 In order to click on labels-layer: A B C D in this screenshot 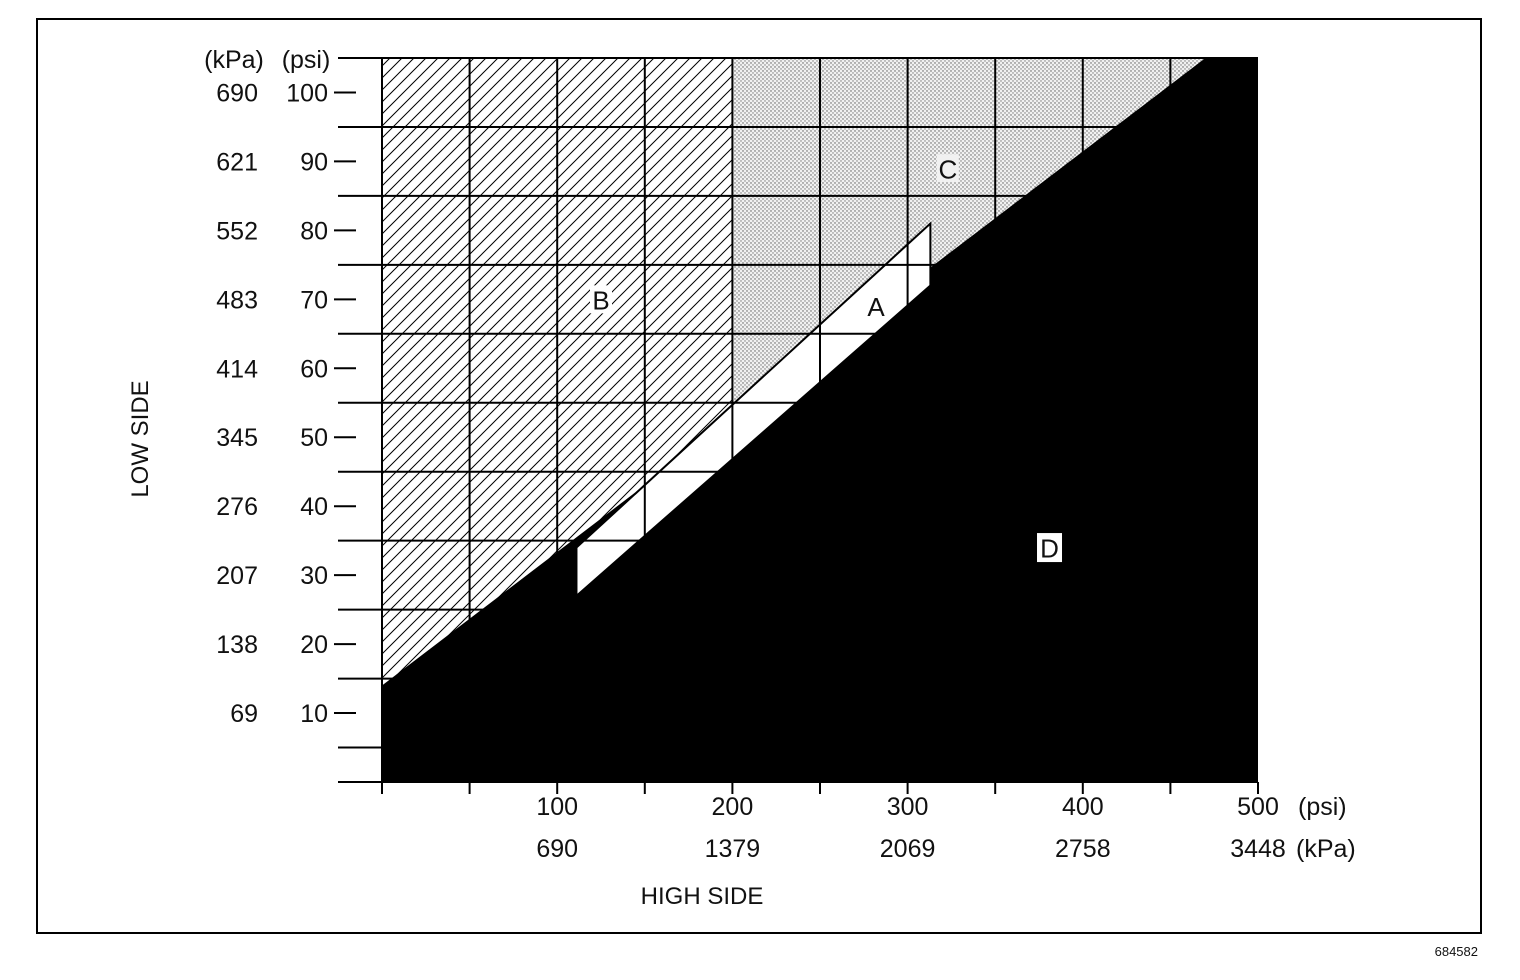, I will do `click(826, 359)`.